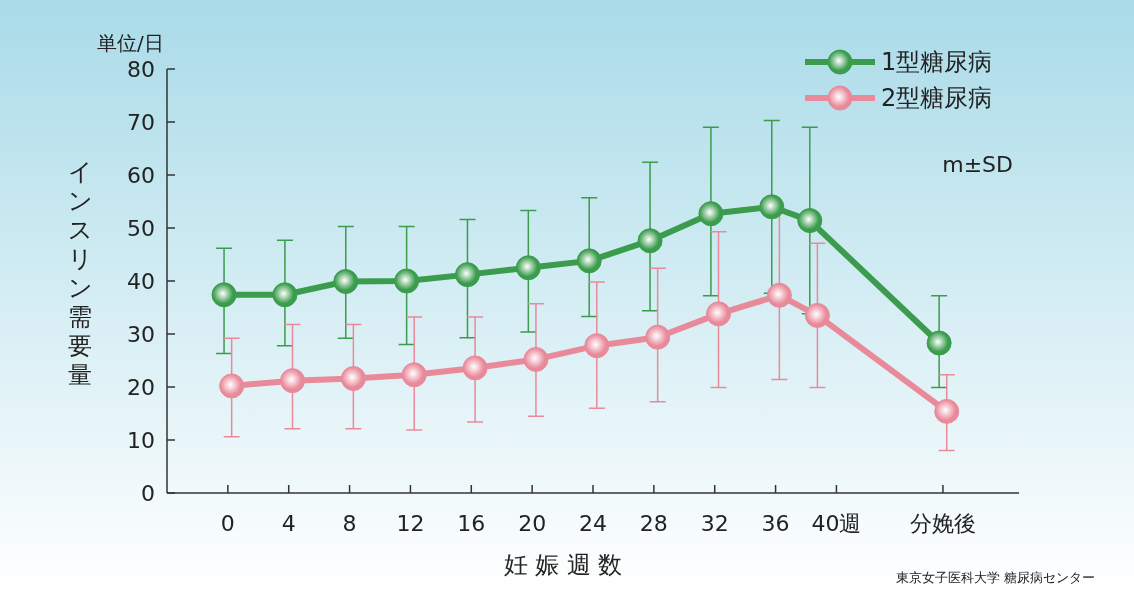 This screenshot has height=590, width=1134. What do you see at coordinates (471, 523) in the screenshot?
I see `x-tick-label: 16` at bounding box center [471, 523].